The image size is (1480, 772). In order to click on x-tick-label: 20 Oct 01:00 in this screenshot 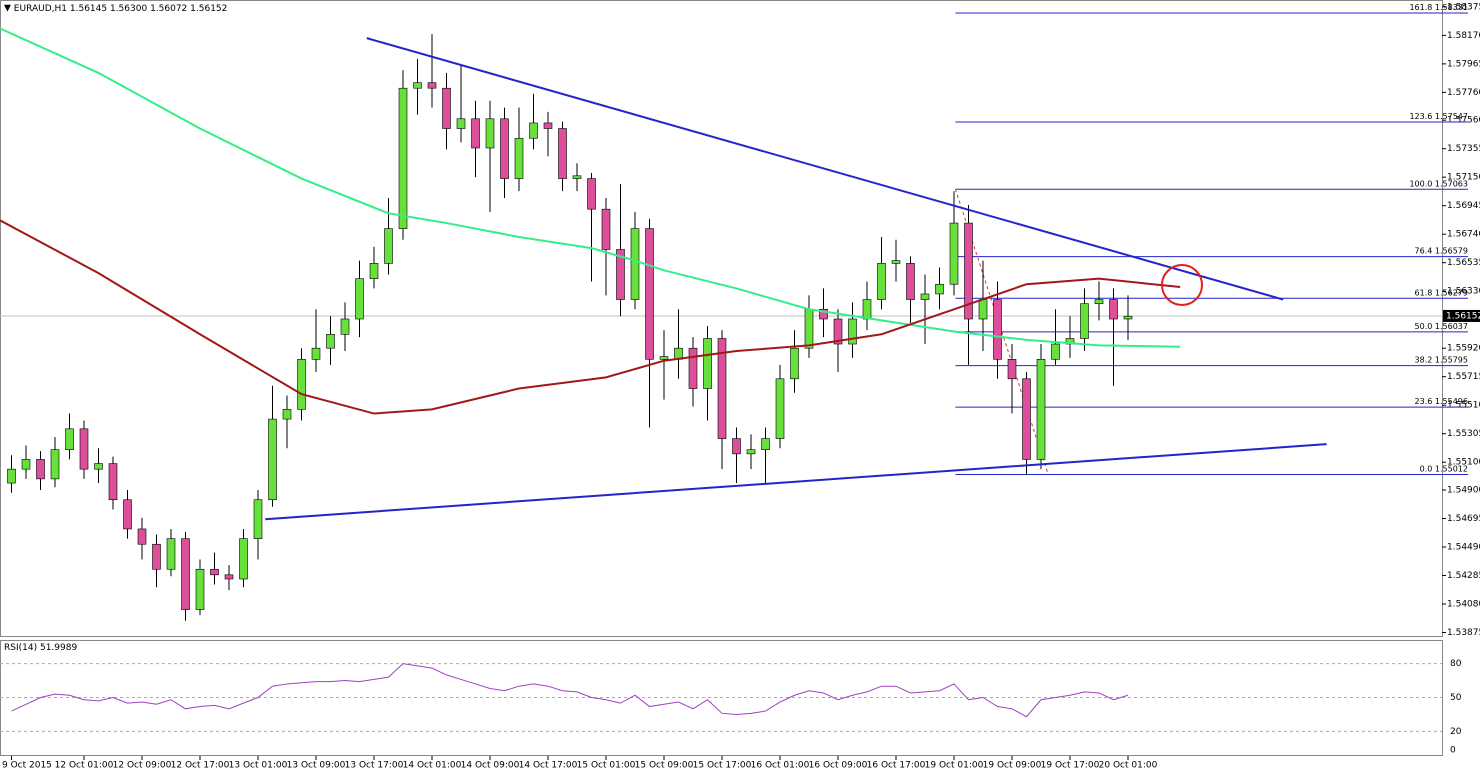, I will do `click(1128, 766)`.